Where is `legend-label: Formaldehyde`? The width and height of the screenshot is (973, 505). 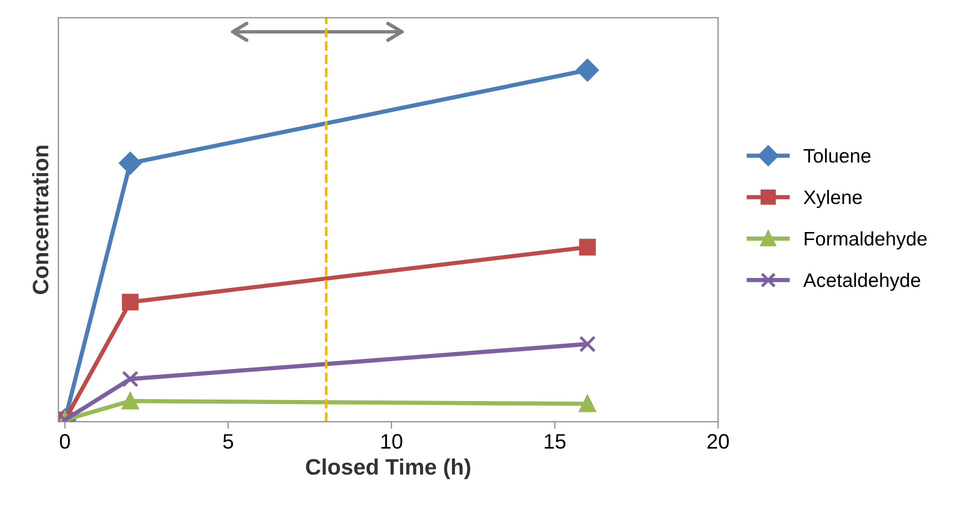
legend-label: Formaldehyde is located at coordinates (865, 240).